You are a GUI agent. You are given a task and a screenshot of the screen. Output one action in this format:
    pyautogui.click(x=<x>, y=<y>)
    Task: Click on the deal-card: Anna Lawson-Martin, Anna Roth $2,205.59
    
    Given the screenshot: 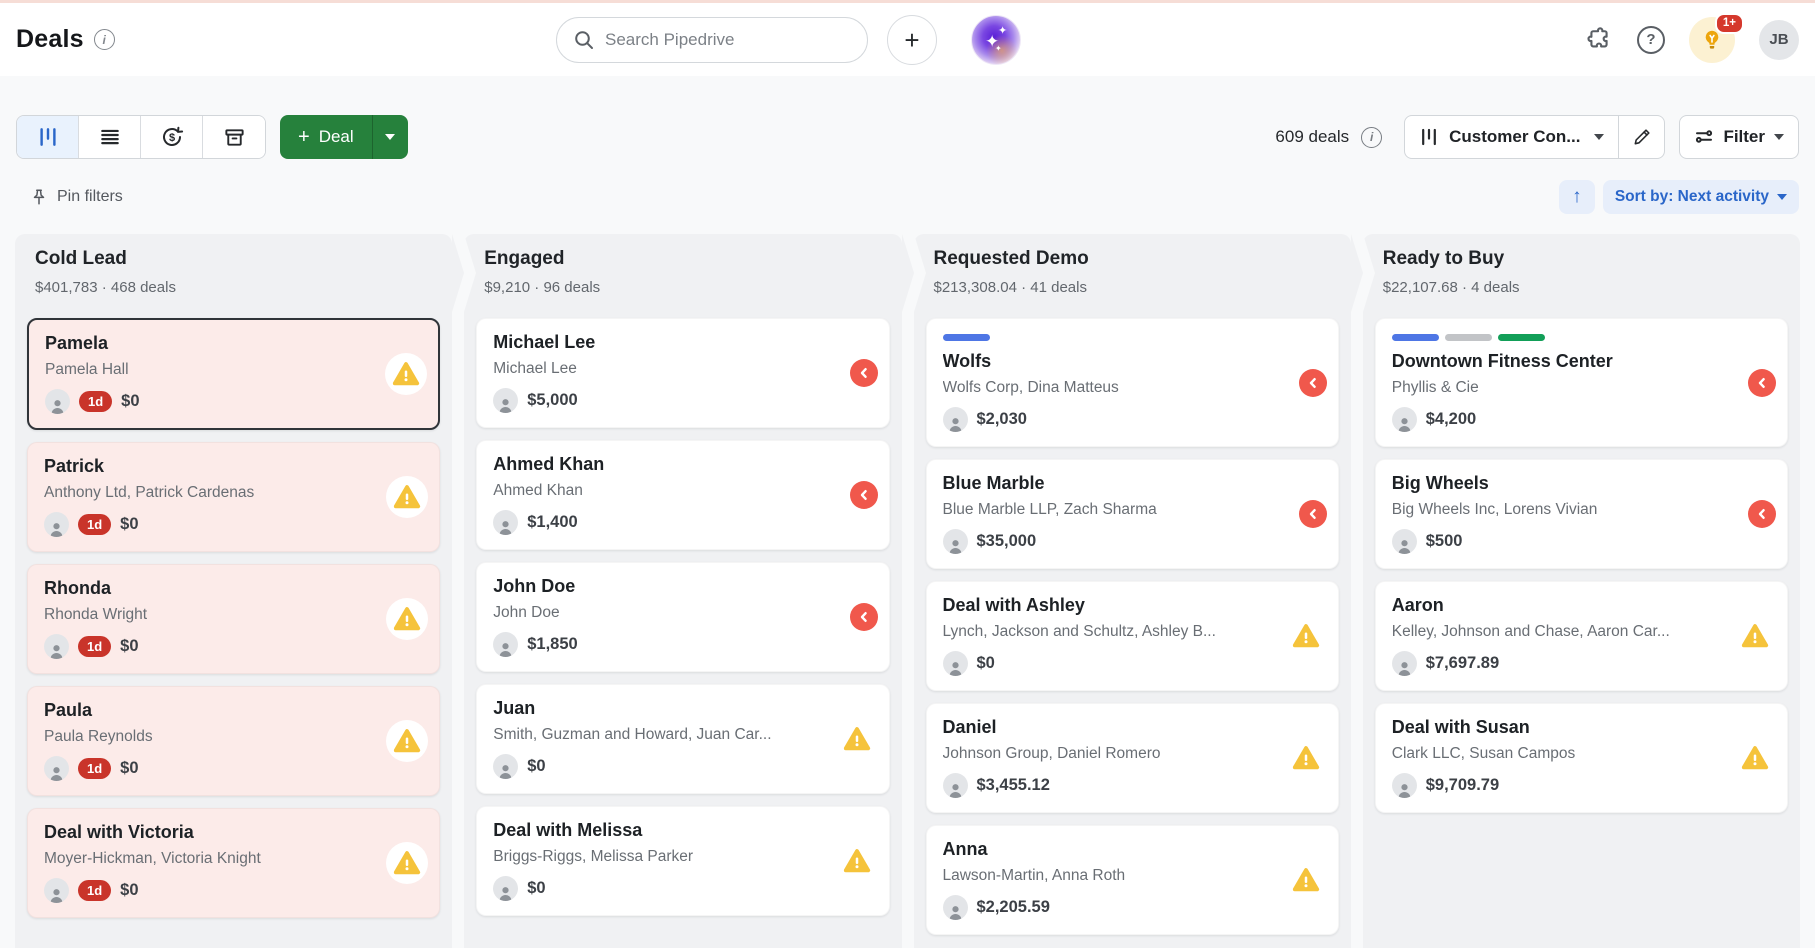 What is the action you would take?
    pyautogui.click(x=1132, y=880)
    